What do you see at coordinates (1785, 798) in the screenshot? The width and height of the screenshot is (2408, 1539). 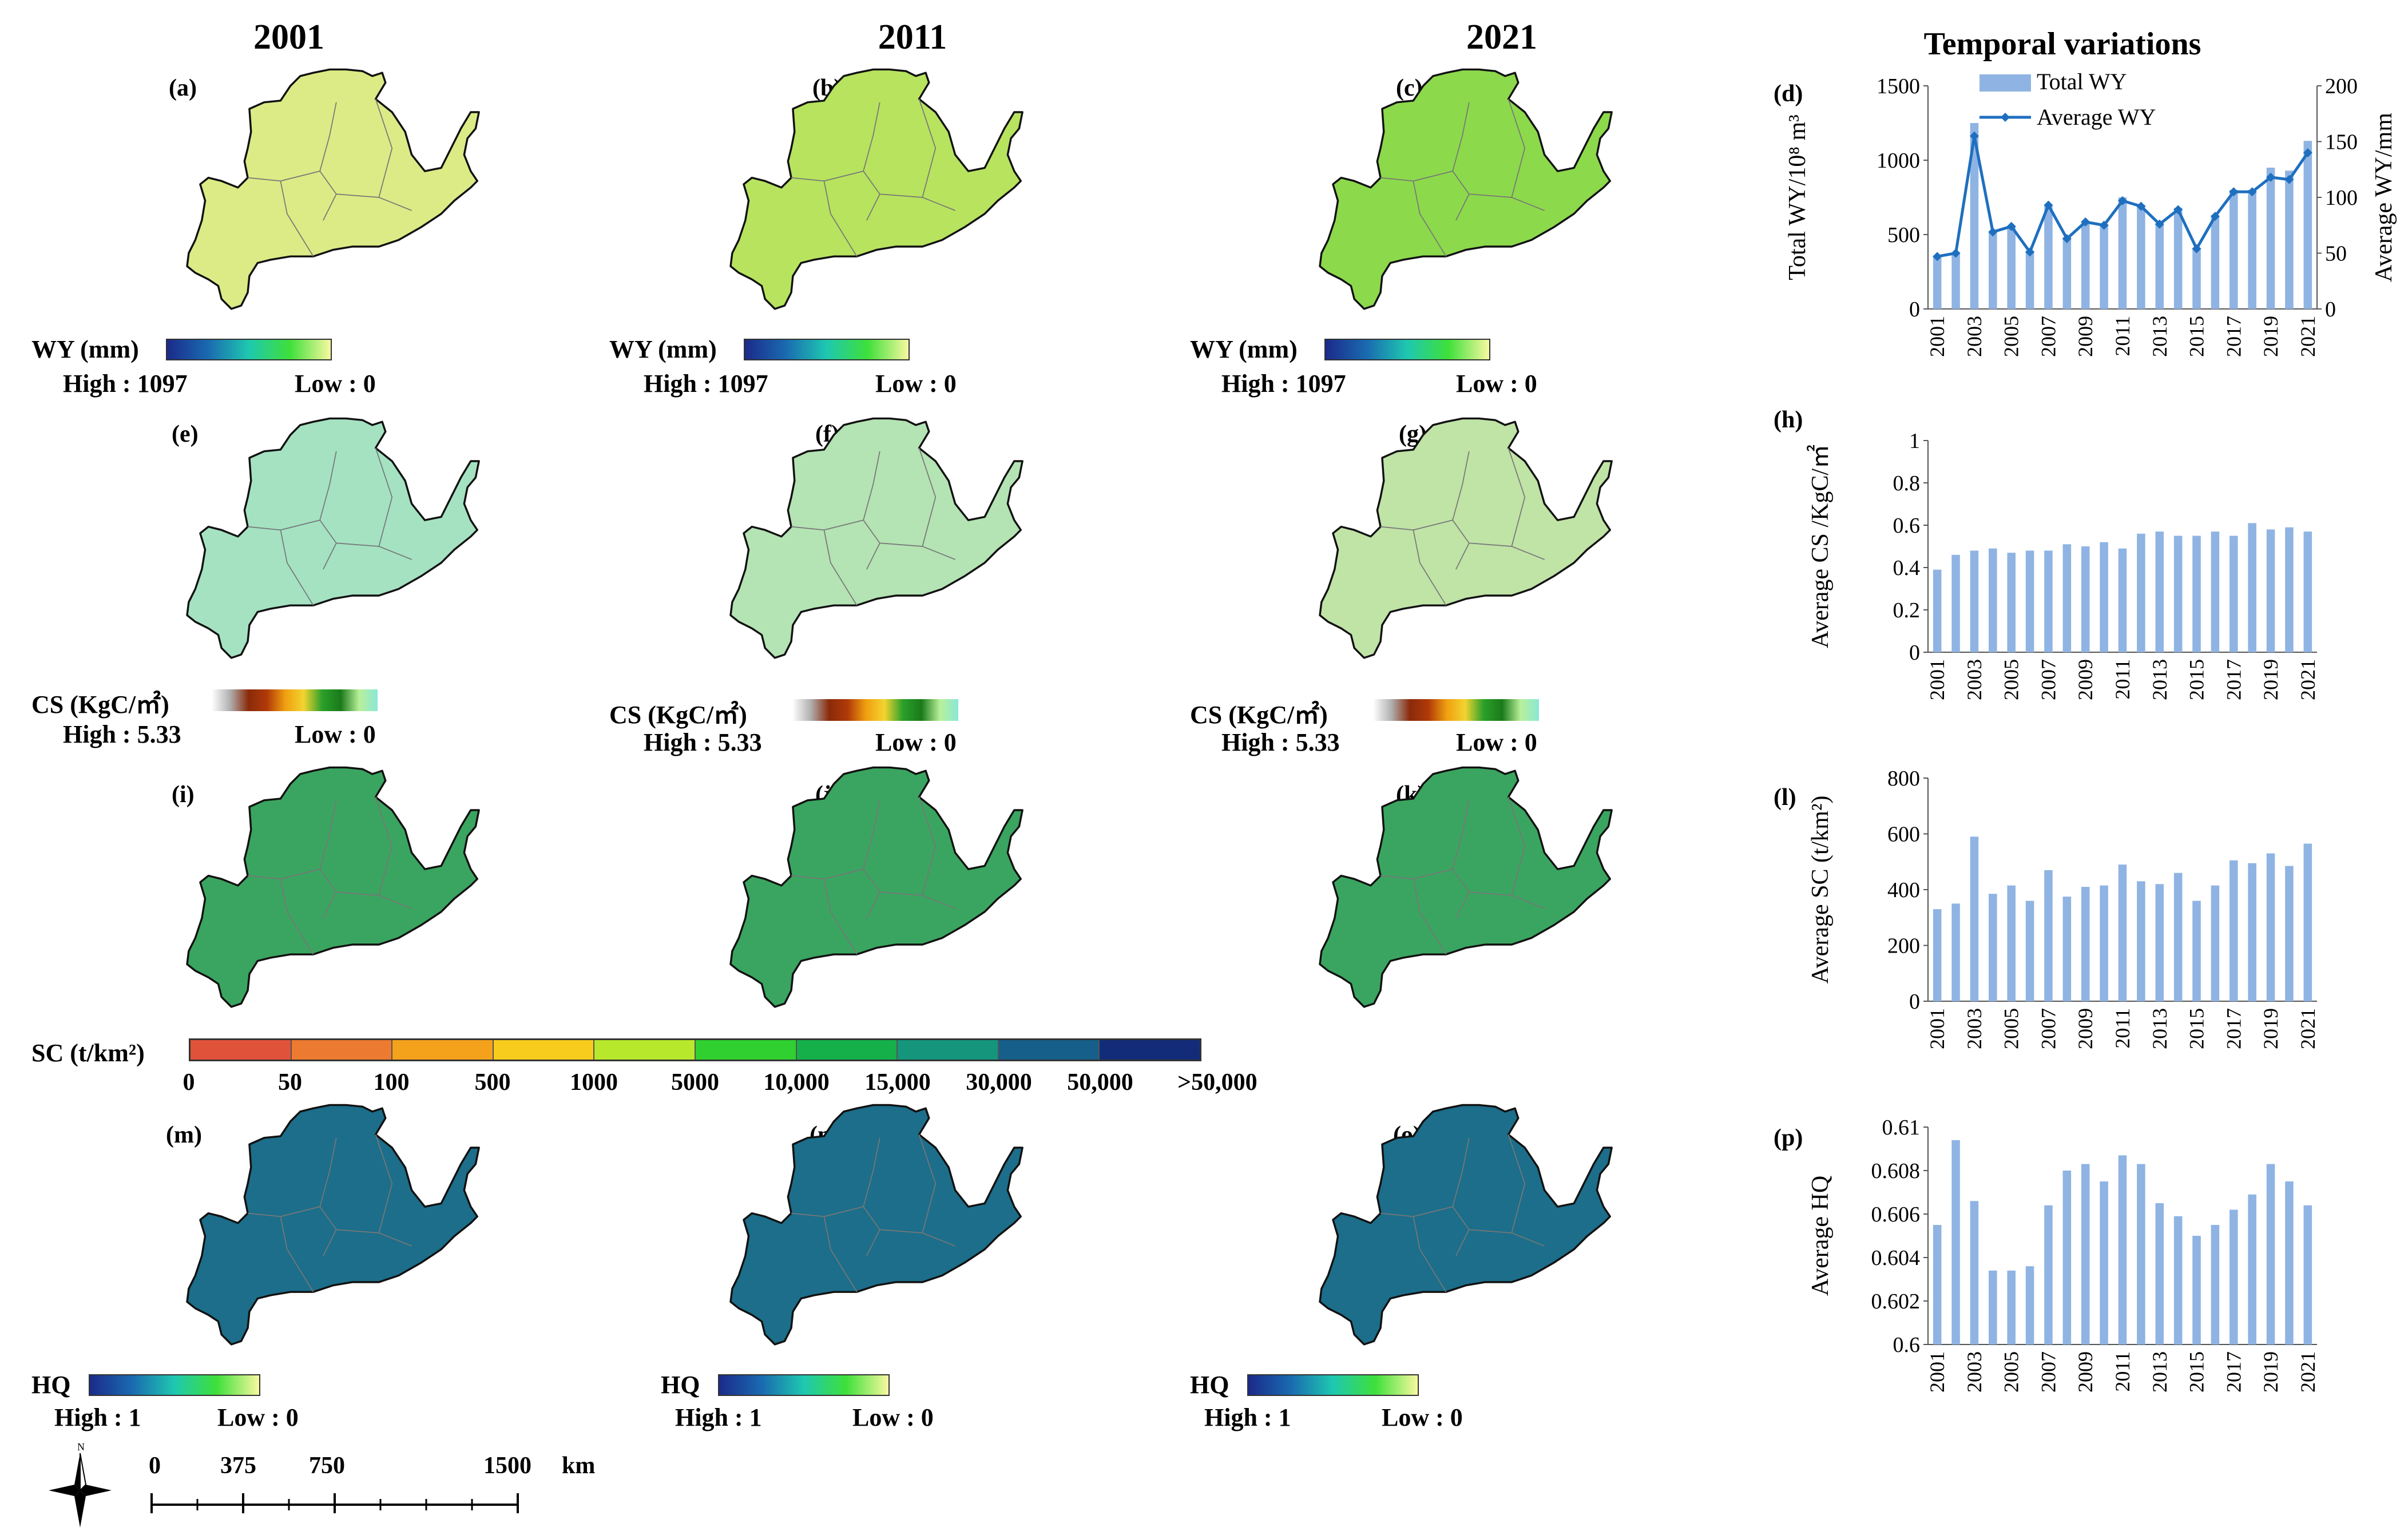 I see `panel-label-l: (l)` at bounding box center [1785, 798].